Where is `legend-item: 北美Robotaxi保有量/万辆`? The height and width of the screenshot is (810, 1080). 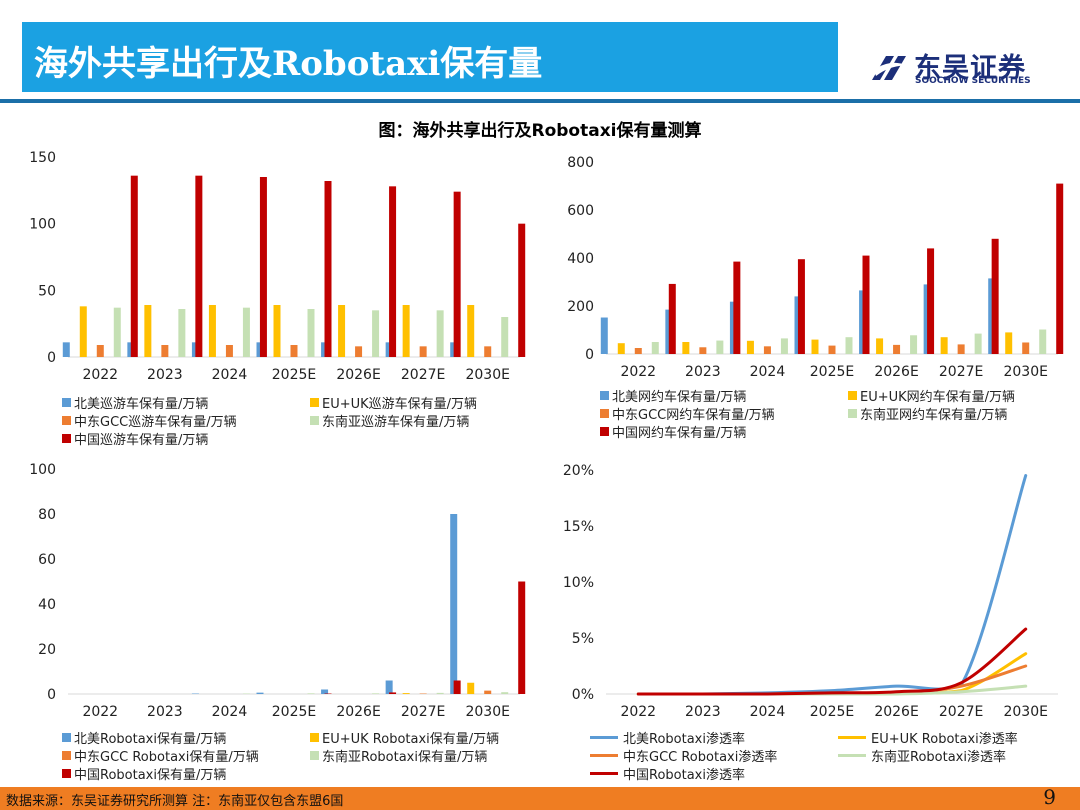 legend-item: 北美Robotaxi保有量/万辆 is located at coordinates (144, 737).